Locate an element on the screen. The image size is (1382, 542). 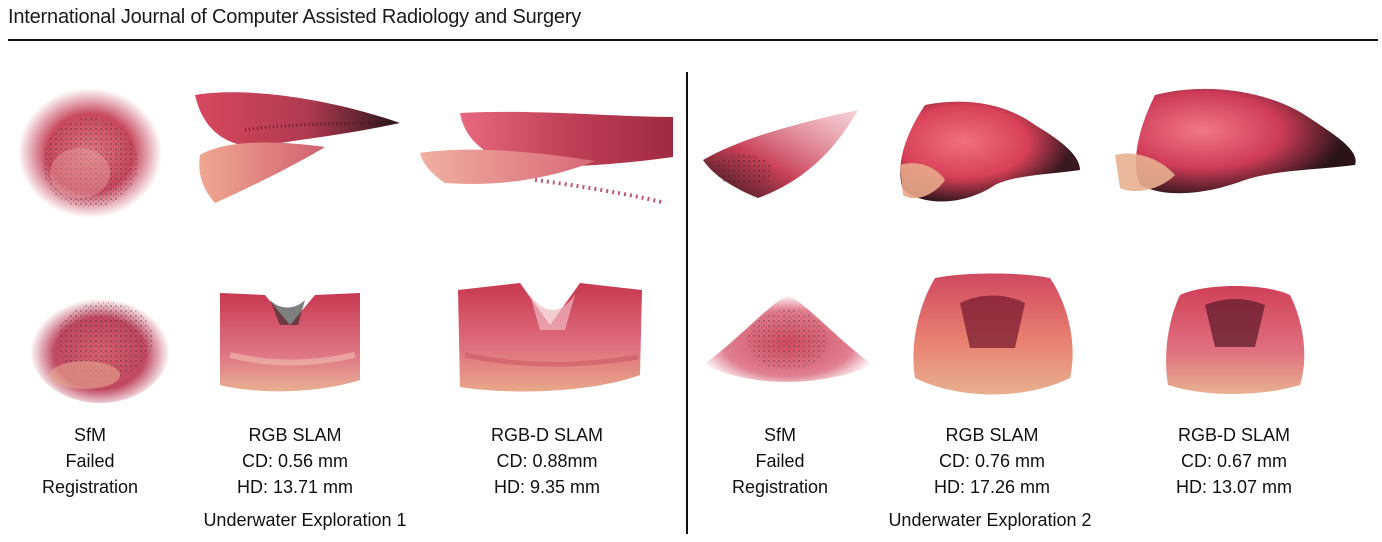
panel-caption-1: Underwater Exploration 1 is located at coordinates (305, 520).